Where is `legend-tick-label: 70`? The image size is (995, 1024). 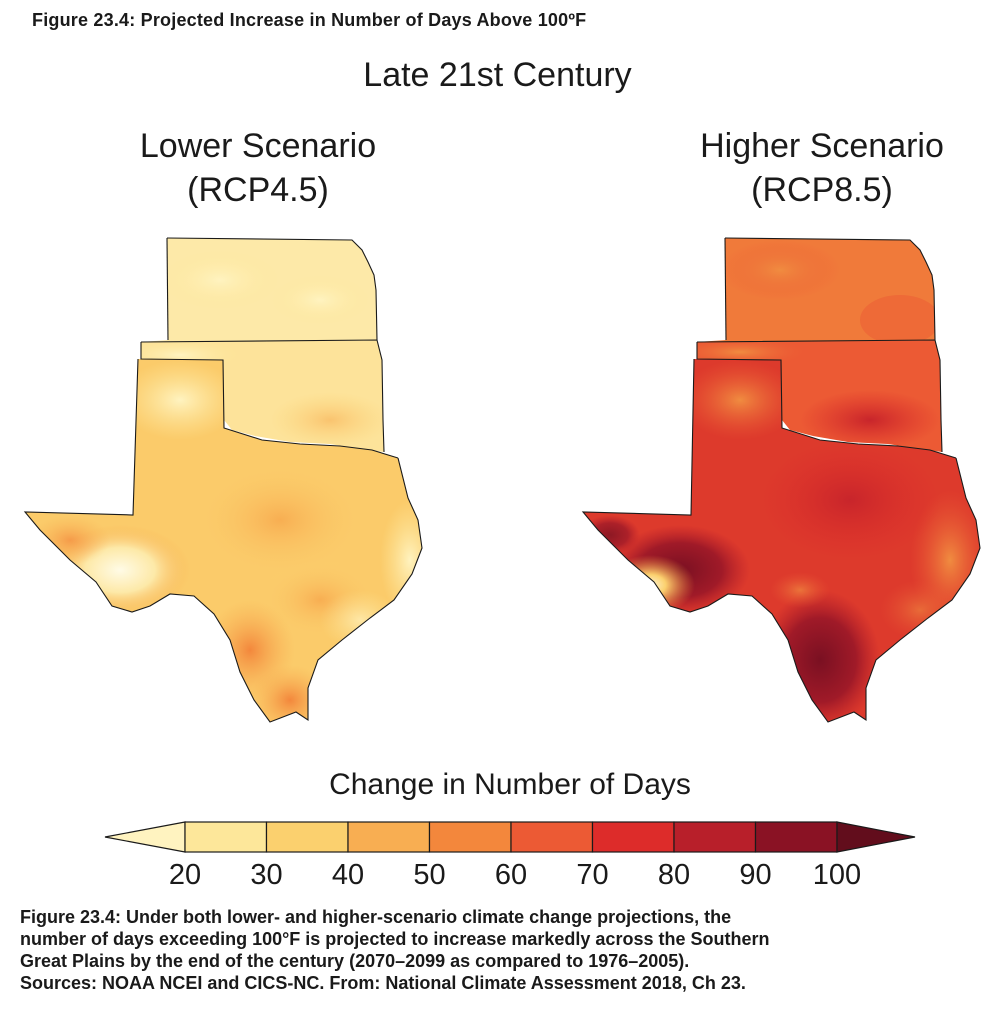
legend-tick-label: 70 is located at coordinates (592, 875).